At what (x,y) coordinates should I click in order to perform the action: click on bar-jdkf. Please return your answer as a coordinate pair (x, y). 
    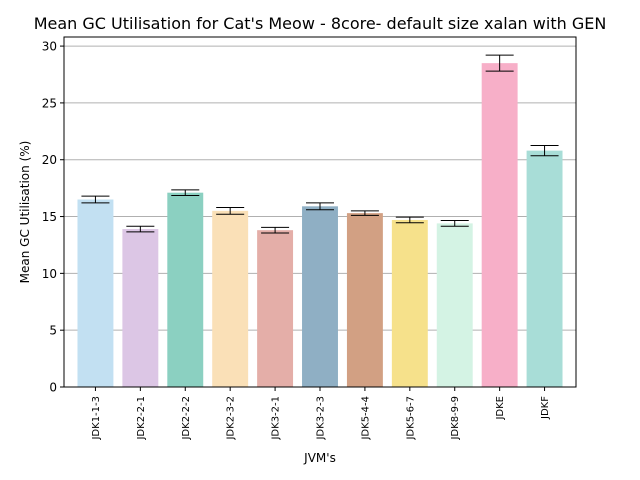
    Looking at the image, I should click on (544, 268).